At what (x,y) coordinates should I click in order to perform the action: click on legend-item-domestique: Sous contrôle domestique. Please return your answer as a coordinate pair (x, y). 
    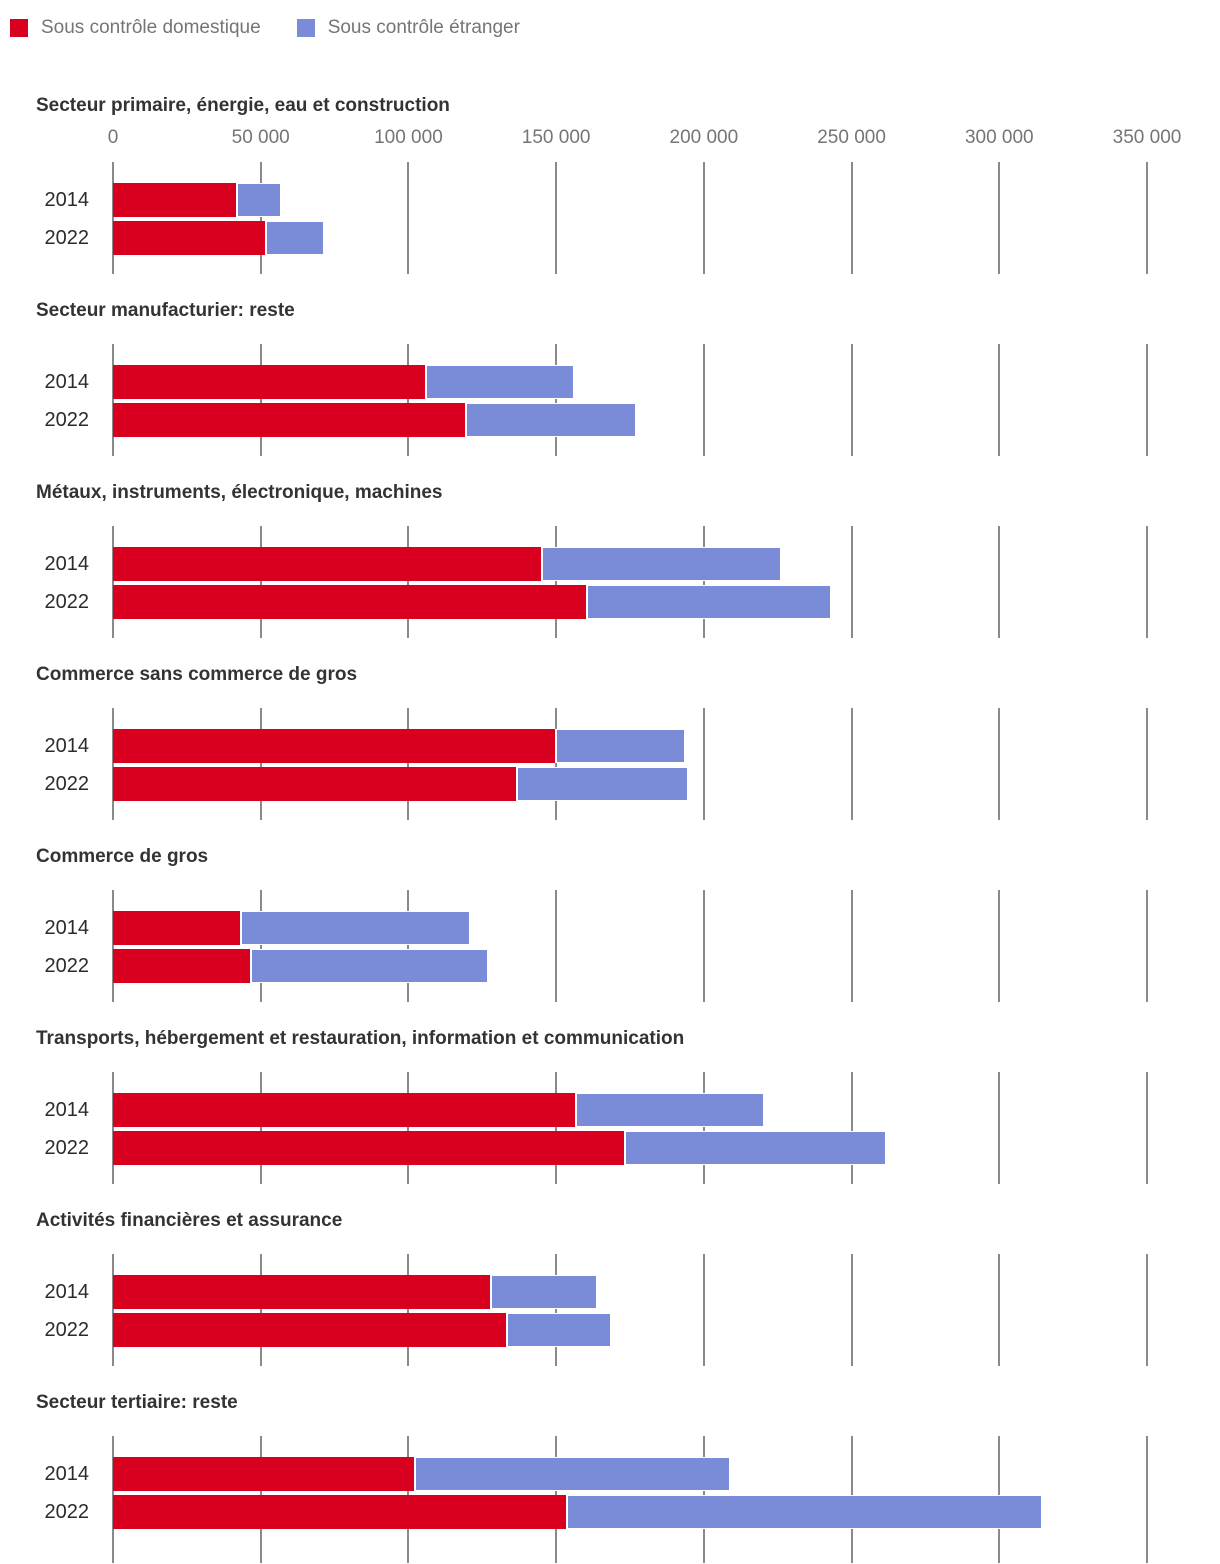
    Looking at the image, I should click on (135, 28).